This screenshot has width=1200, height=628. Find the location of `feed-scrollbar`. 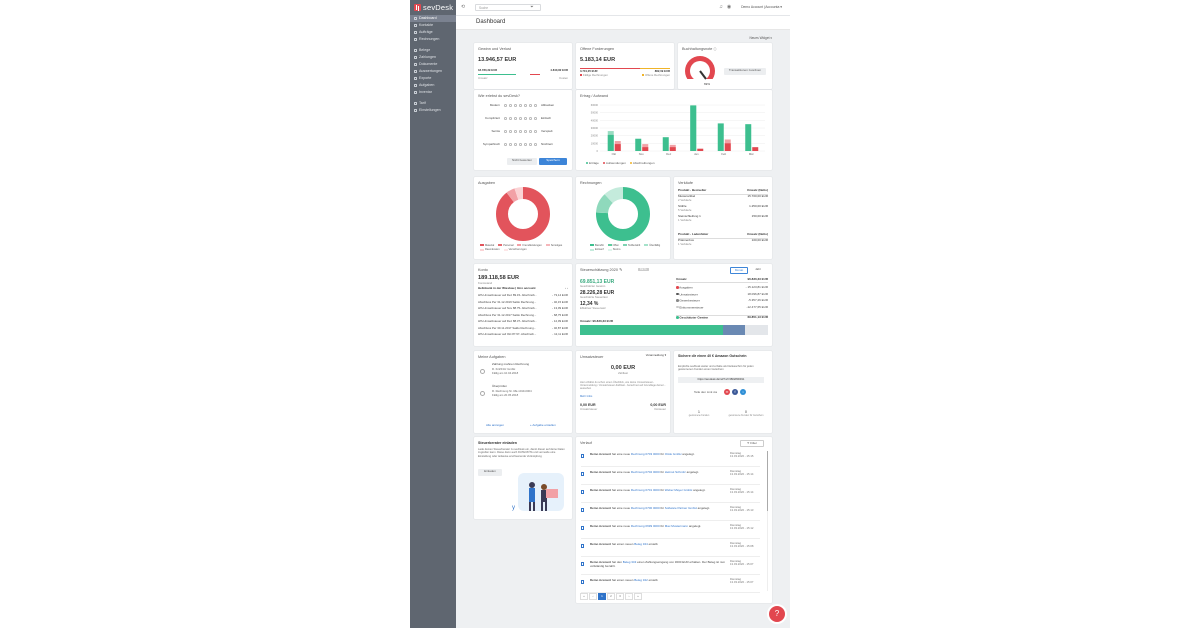

feed-scrollbar is located at coordinates (767, 521).